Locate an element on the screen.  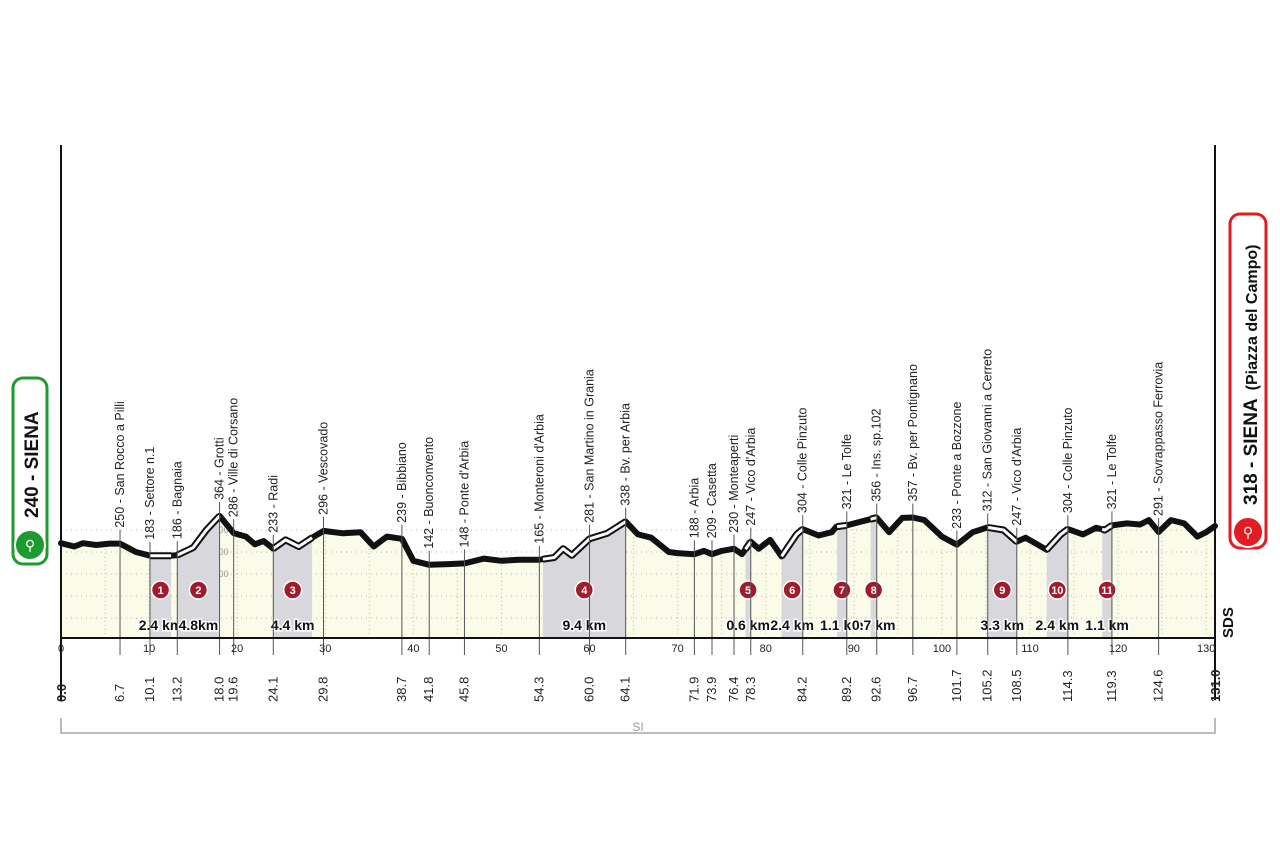
waypoint-km: 24.1 is located at coordinates (272, 689).